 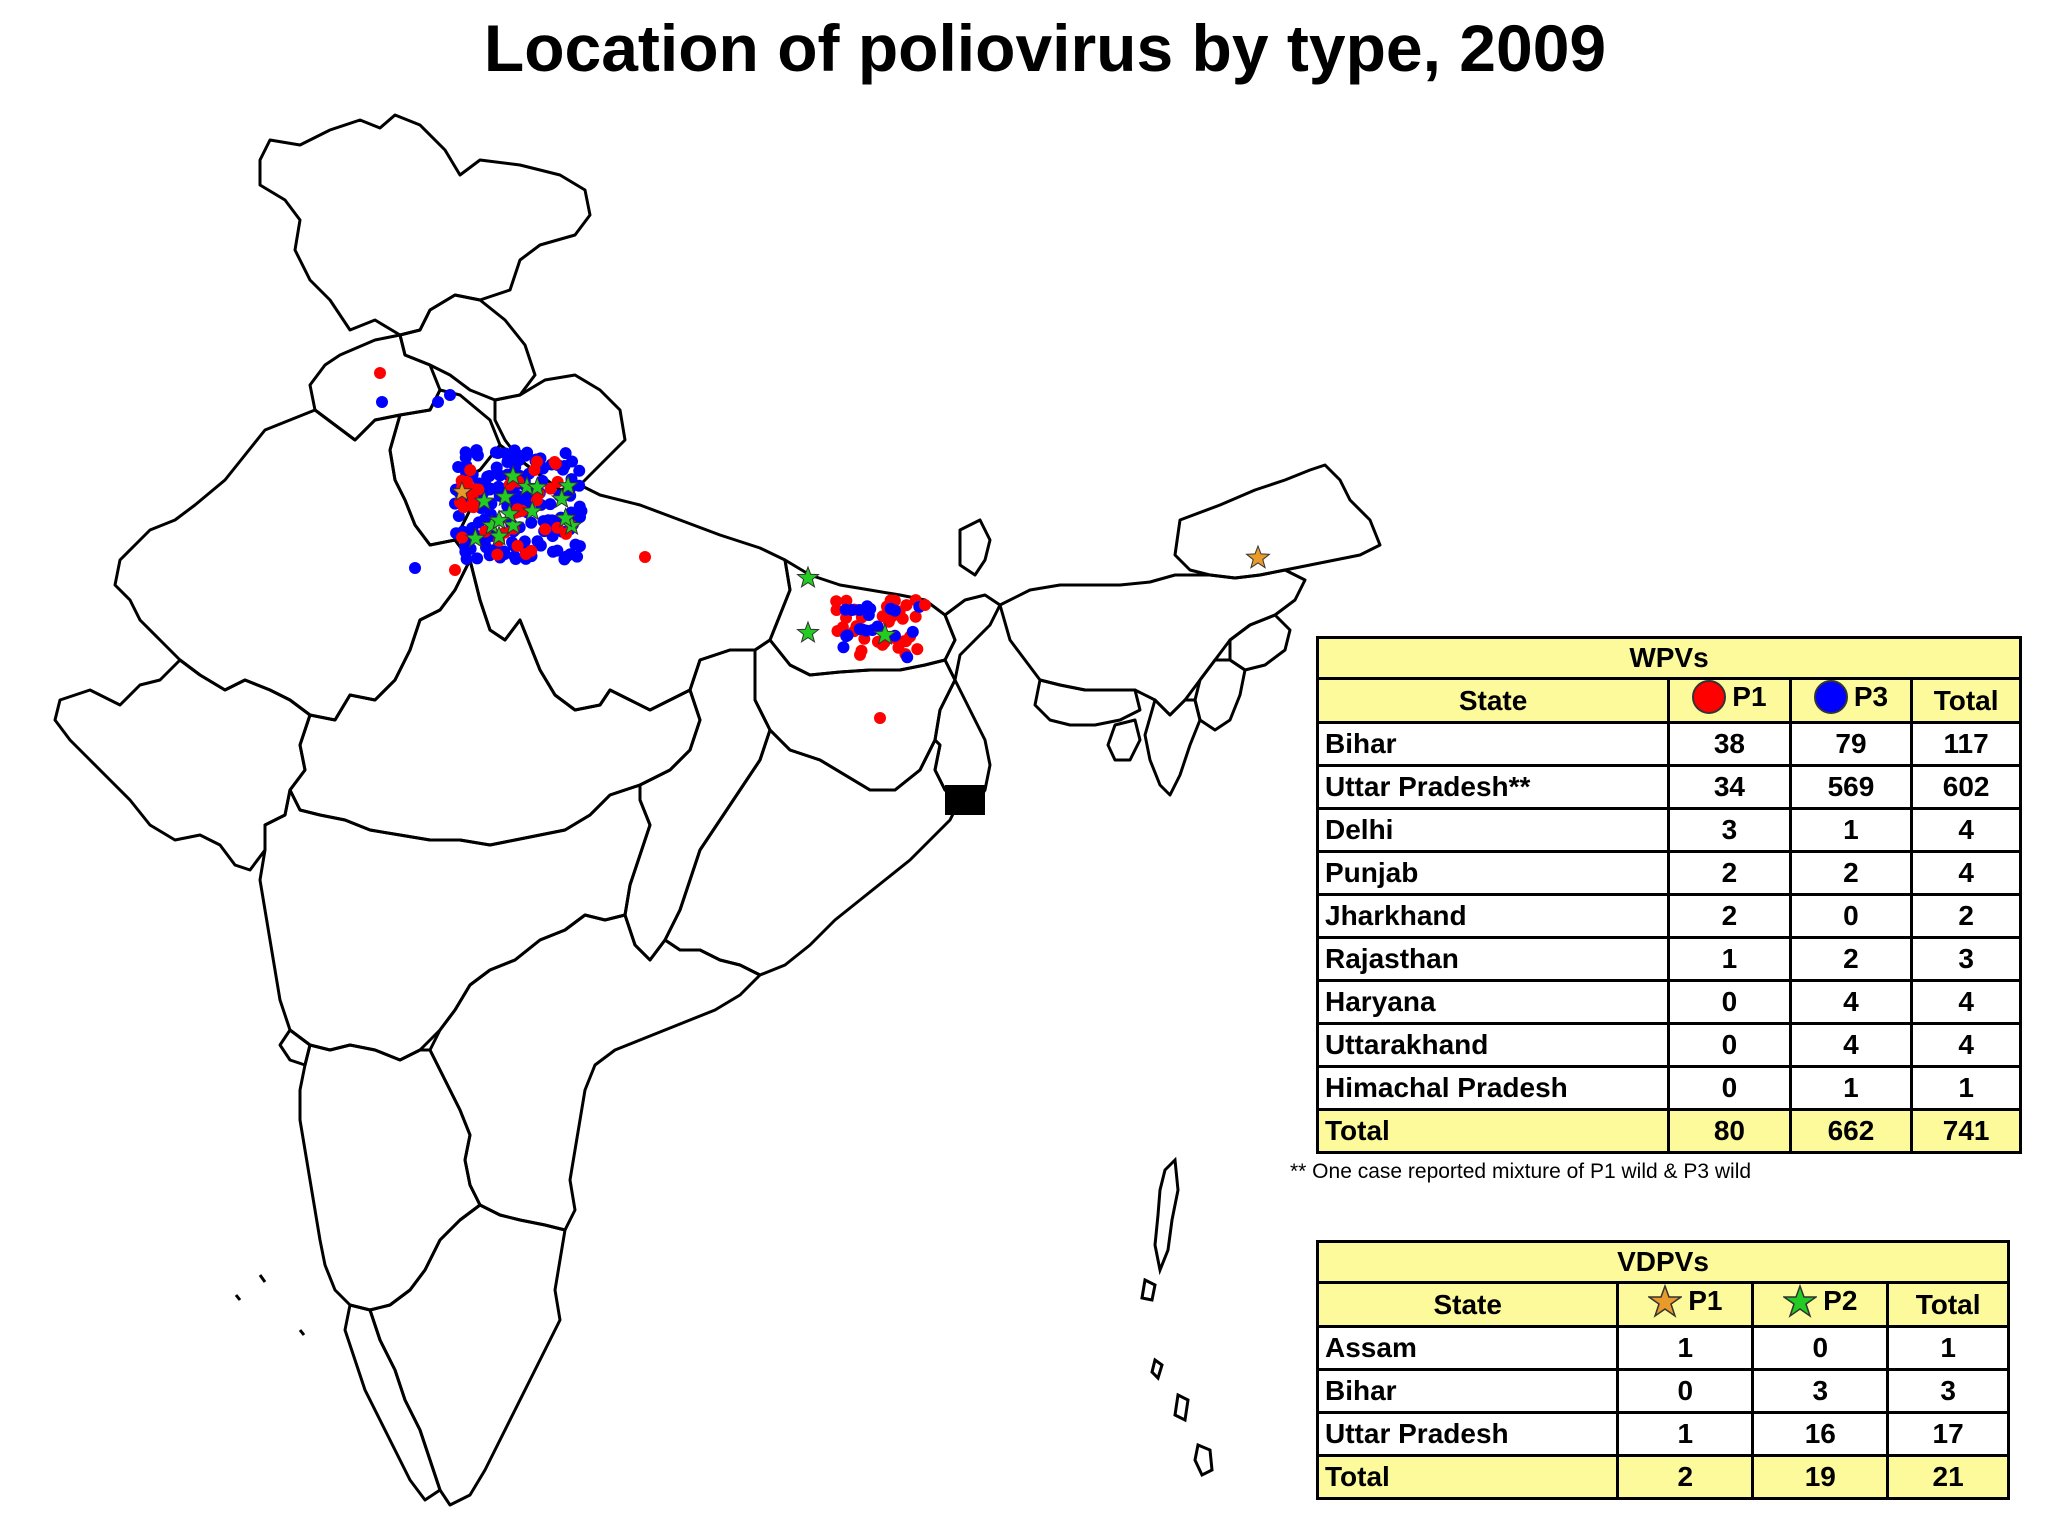 I want to click on vdpv-row: Uttar Pradesh 1 16 17, so click(x=1662, y=1434).